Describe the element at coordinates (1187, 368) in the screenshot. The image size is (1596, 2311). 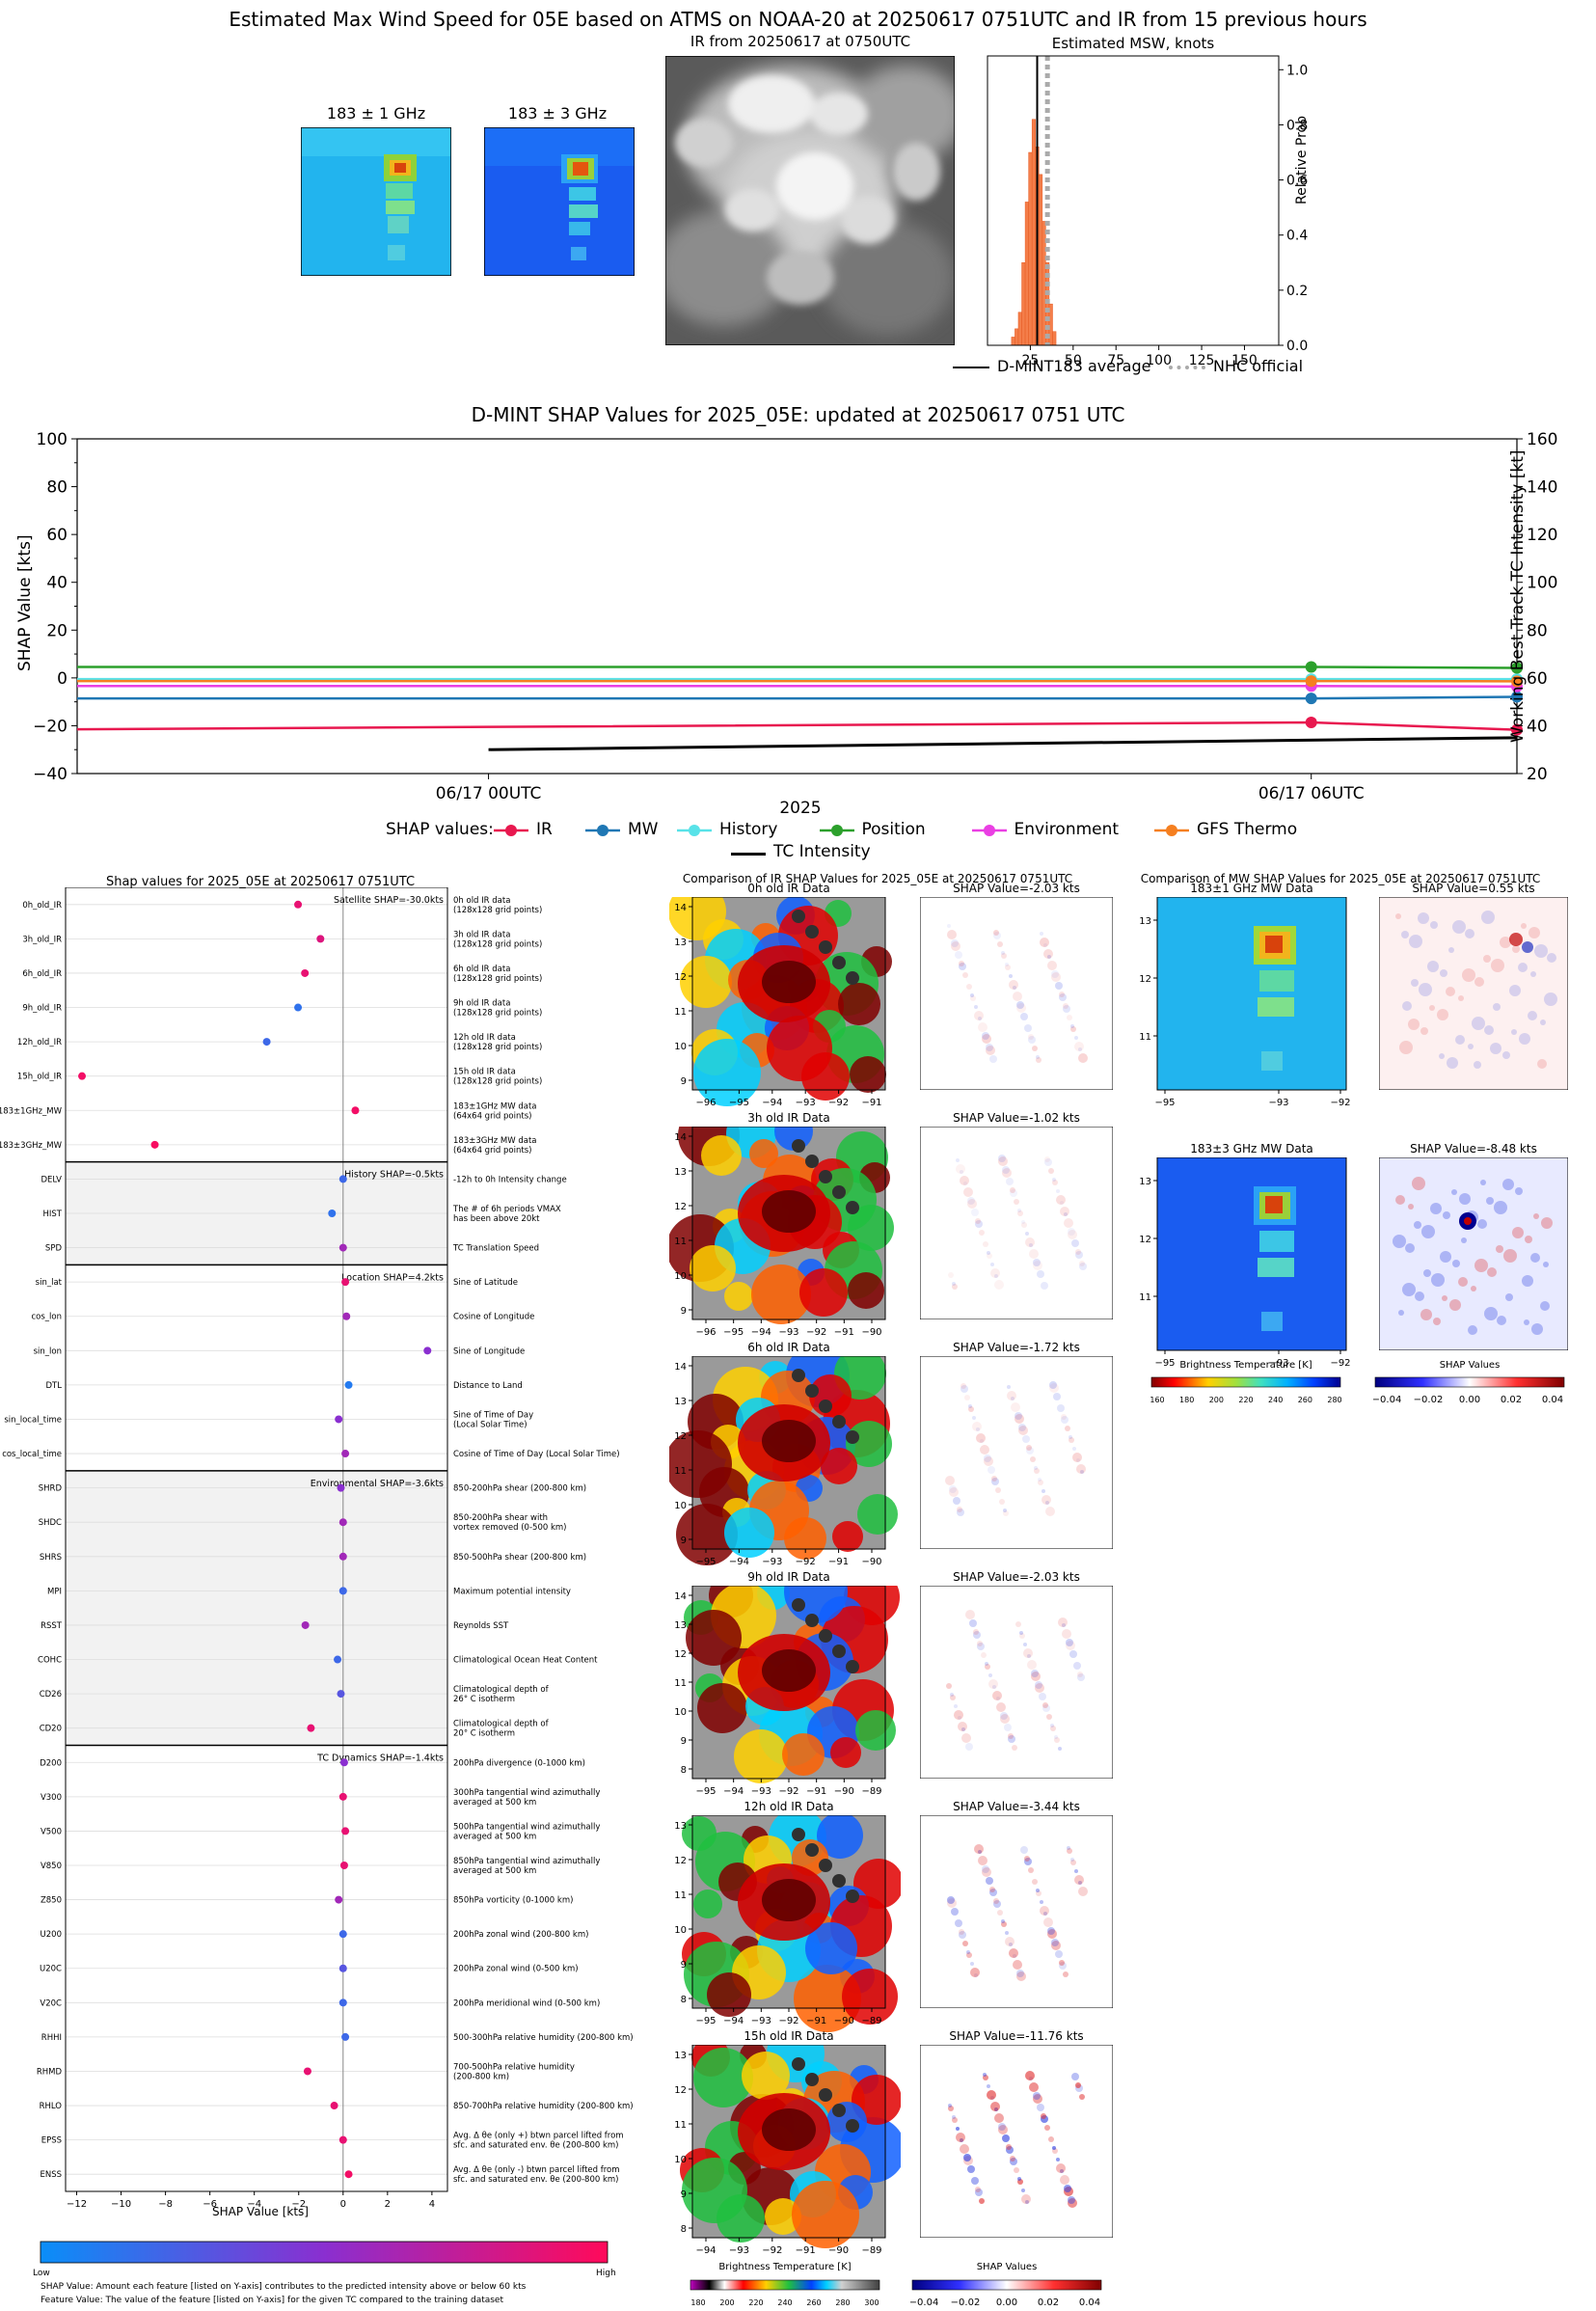
I see `legend-nhc-line` at that location.